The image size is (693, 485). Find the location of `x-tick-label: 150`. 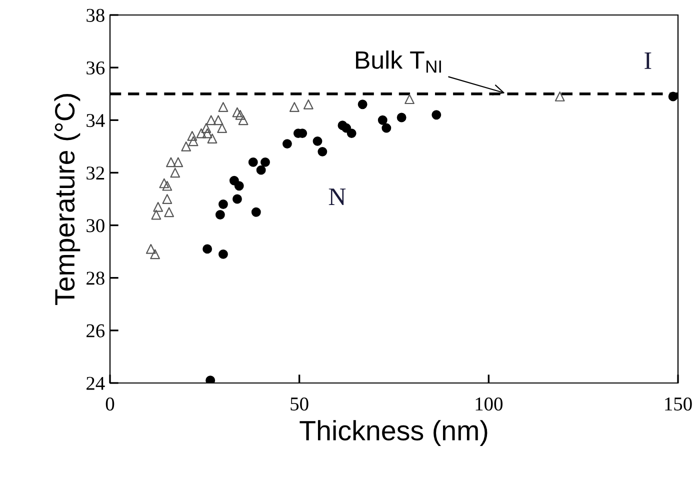

x-tick-label: 150 is located at coordinates (678, 404).